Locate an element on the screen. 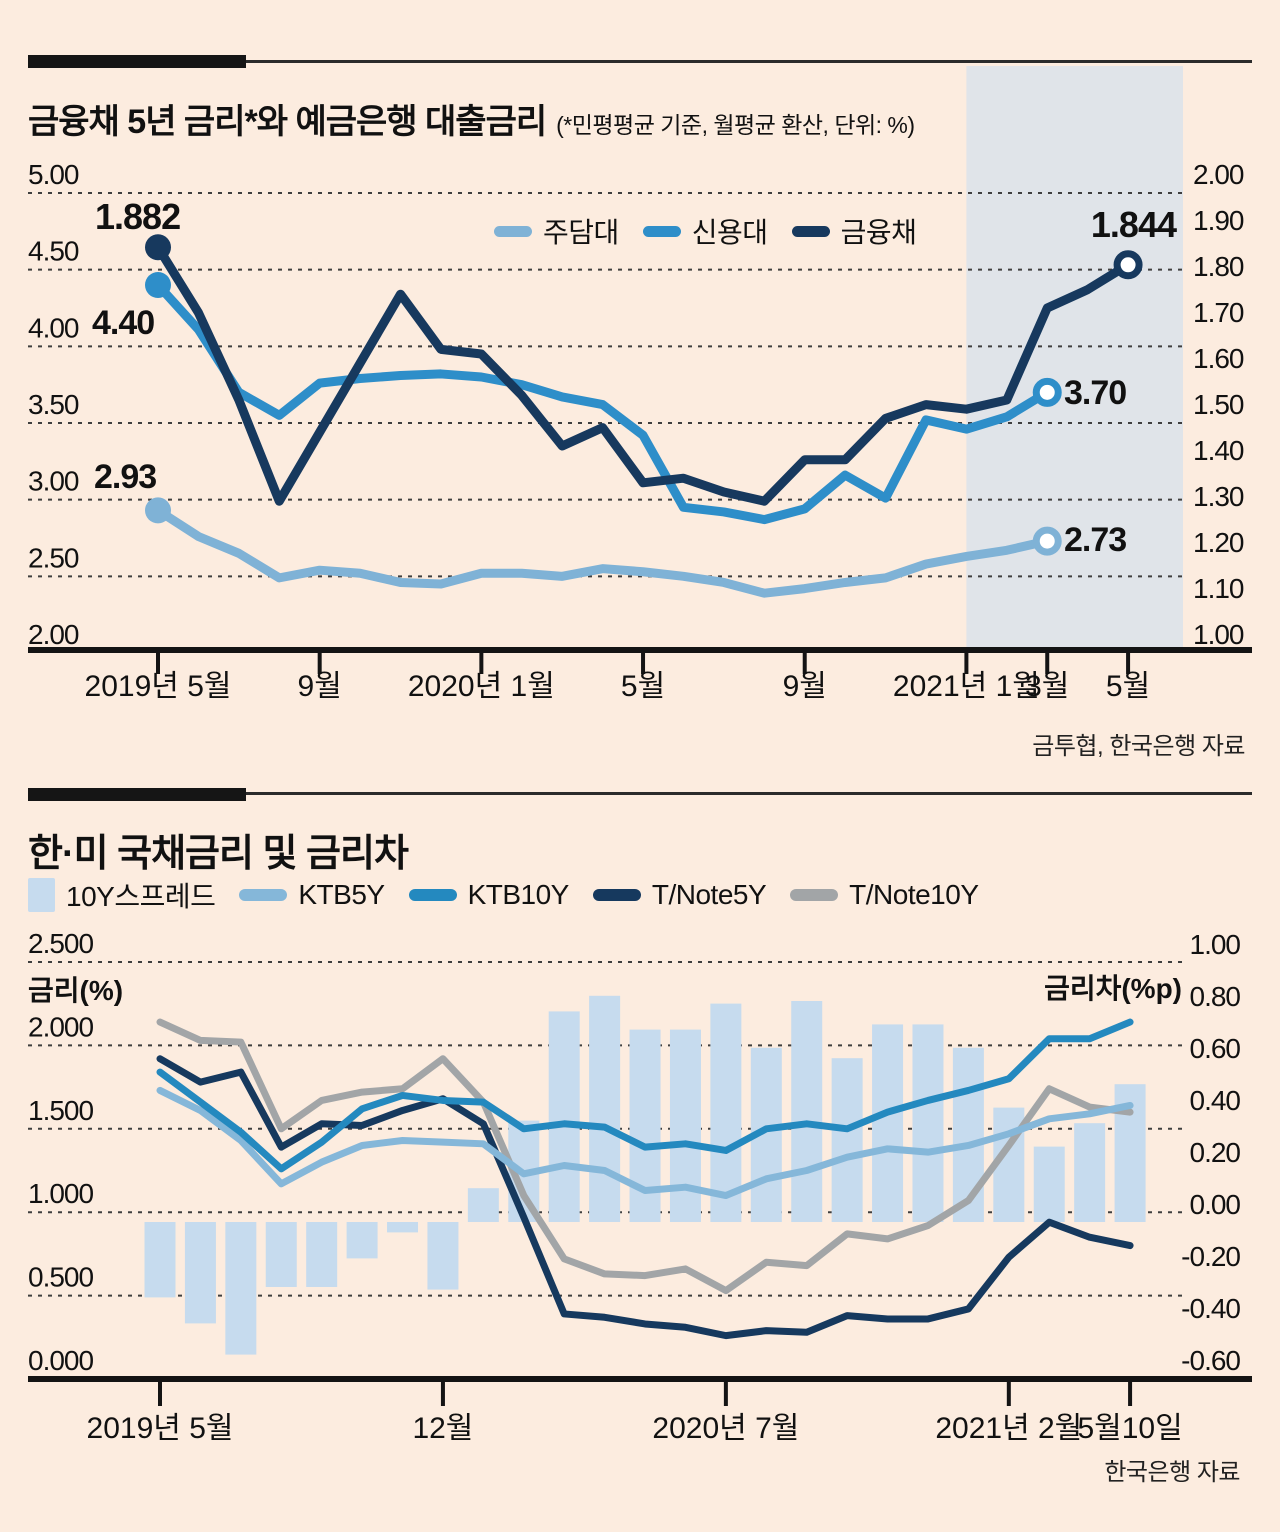 The height and width of the screenshot is (1532, 1280). left-axis-tick-label: 1.000 is located at coordinates (60, 1193).